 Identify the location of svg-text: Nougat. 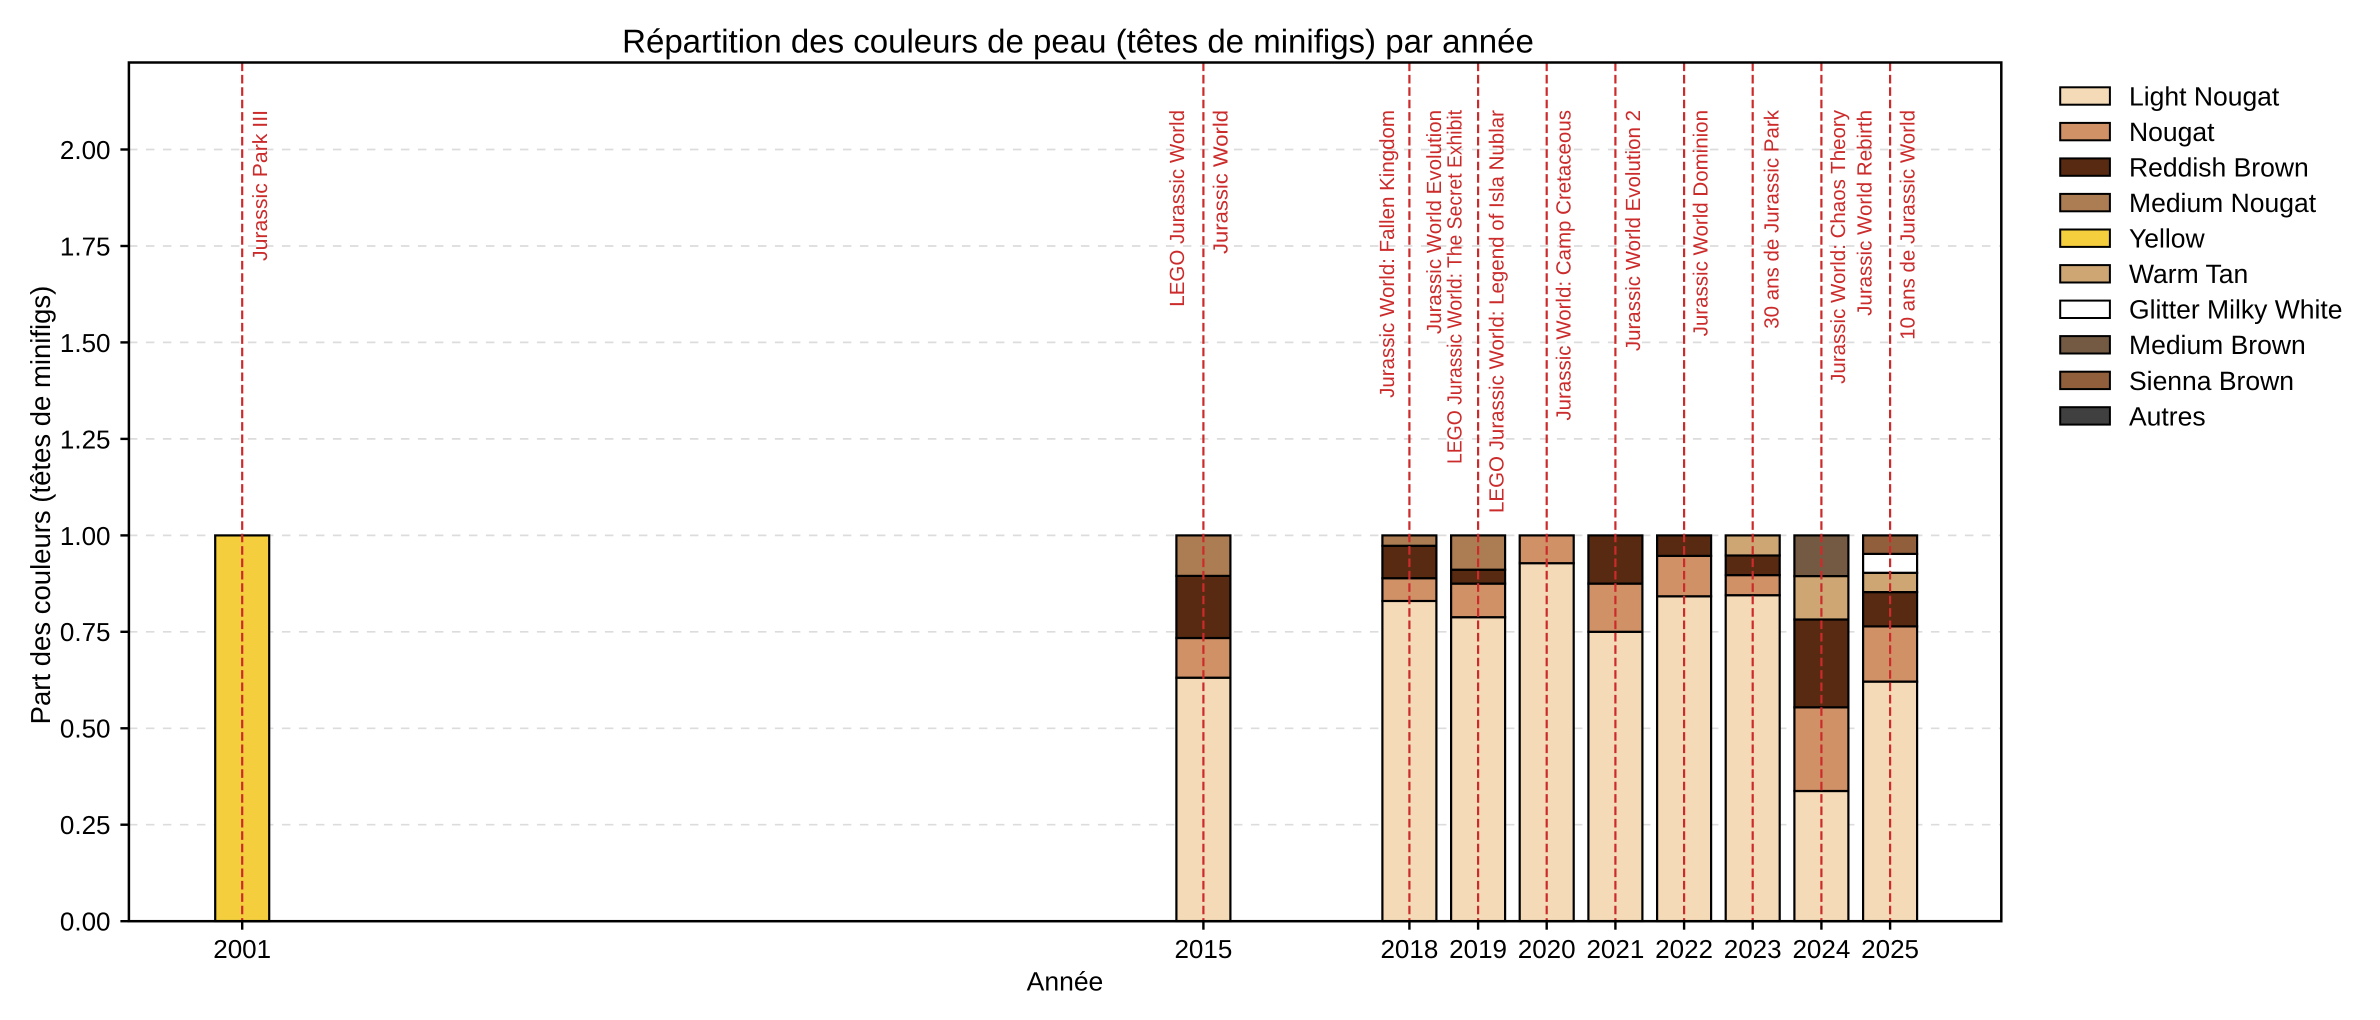
(2172, 132).